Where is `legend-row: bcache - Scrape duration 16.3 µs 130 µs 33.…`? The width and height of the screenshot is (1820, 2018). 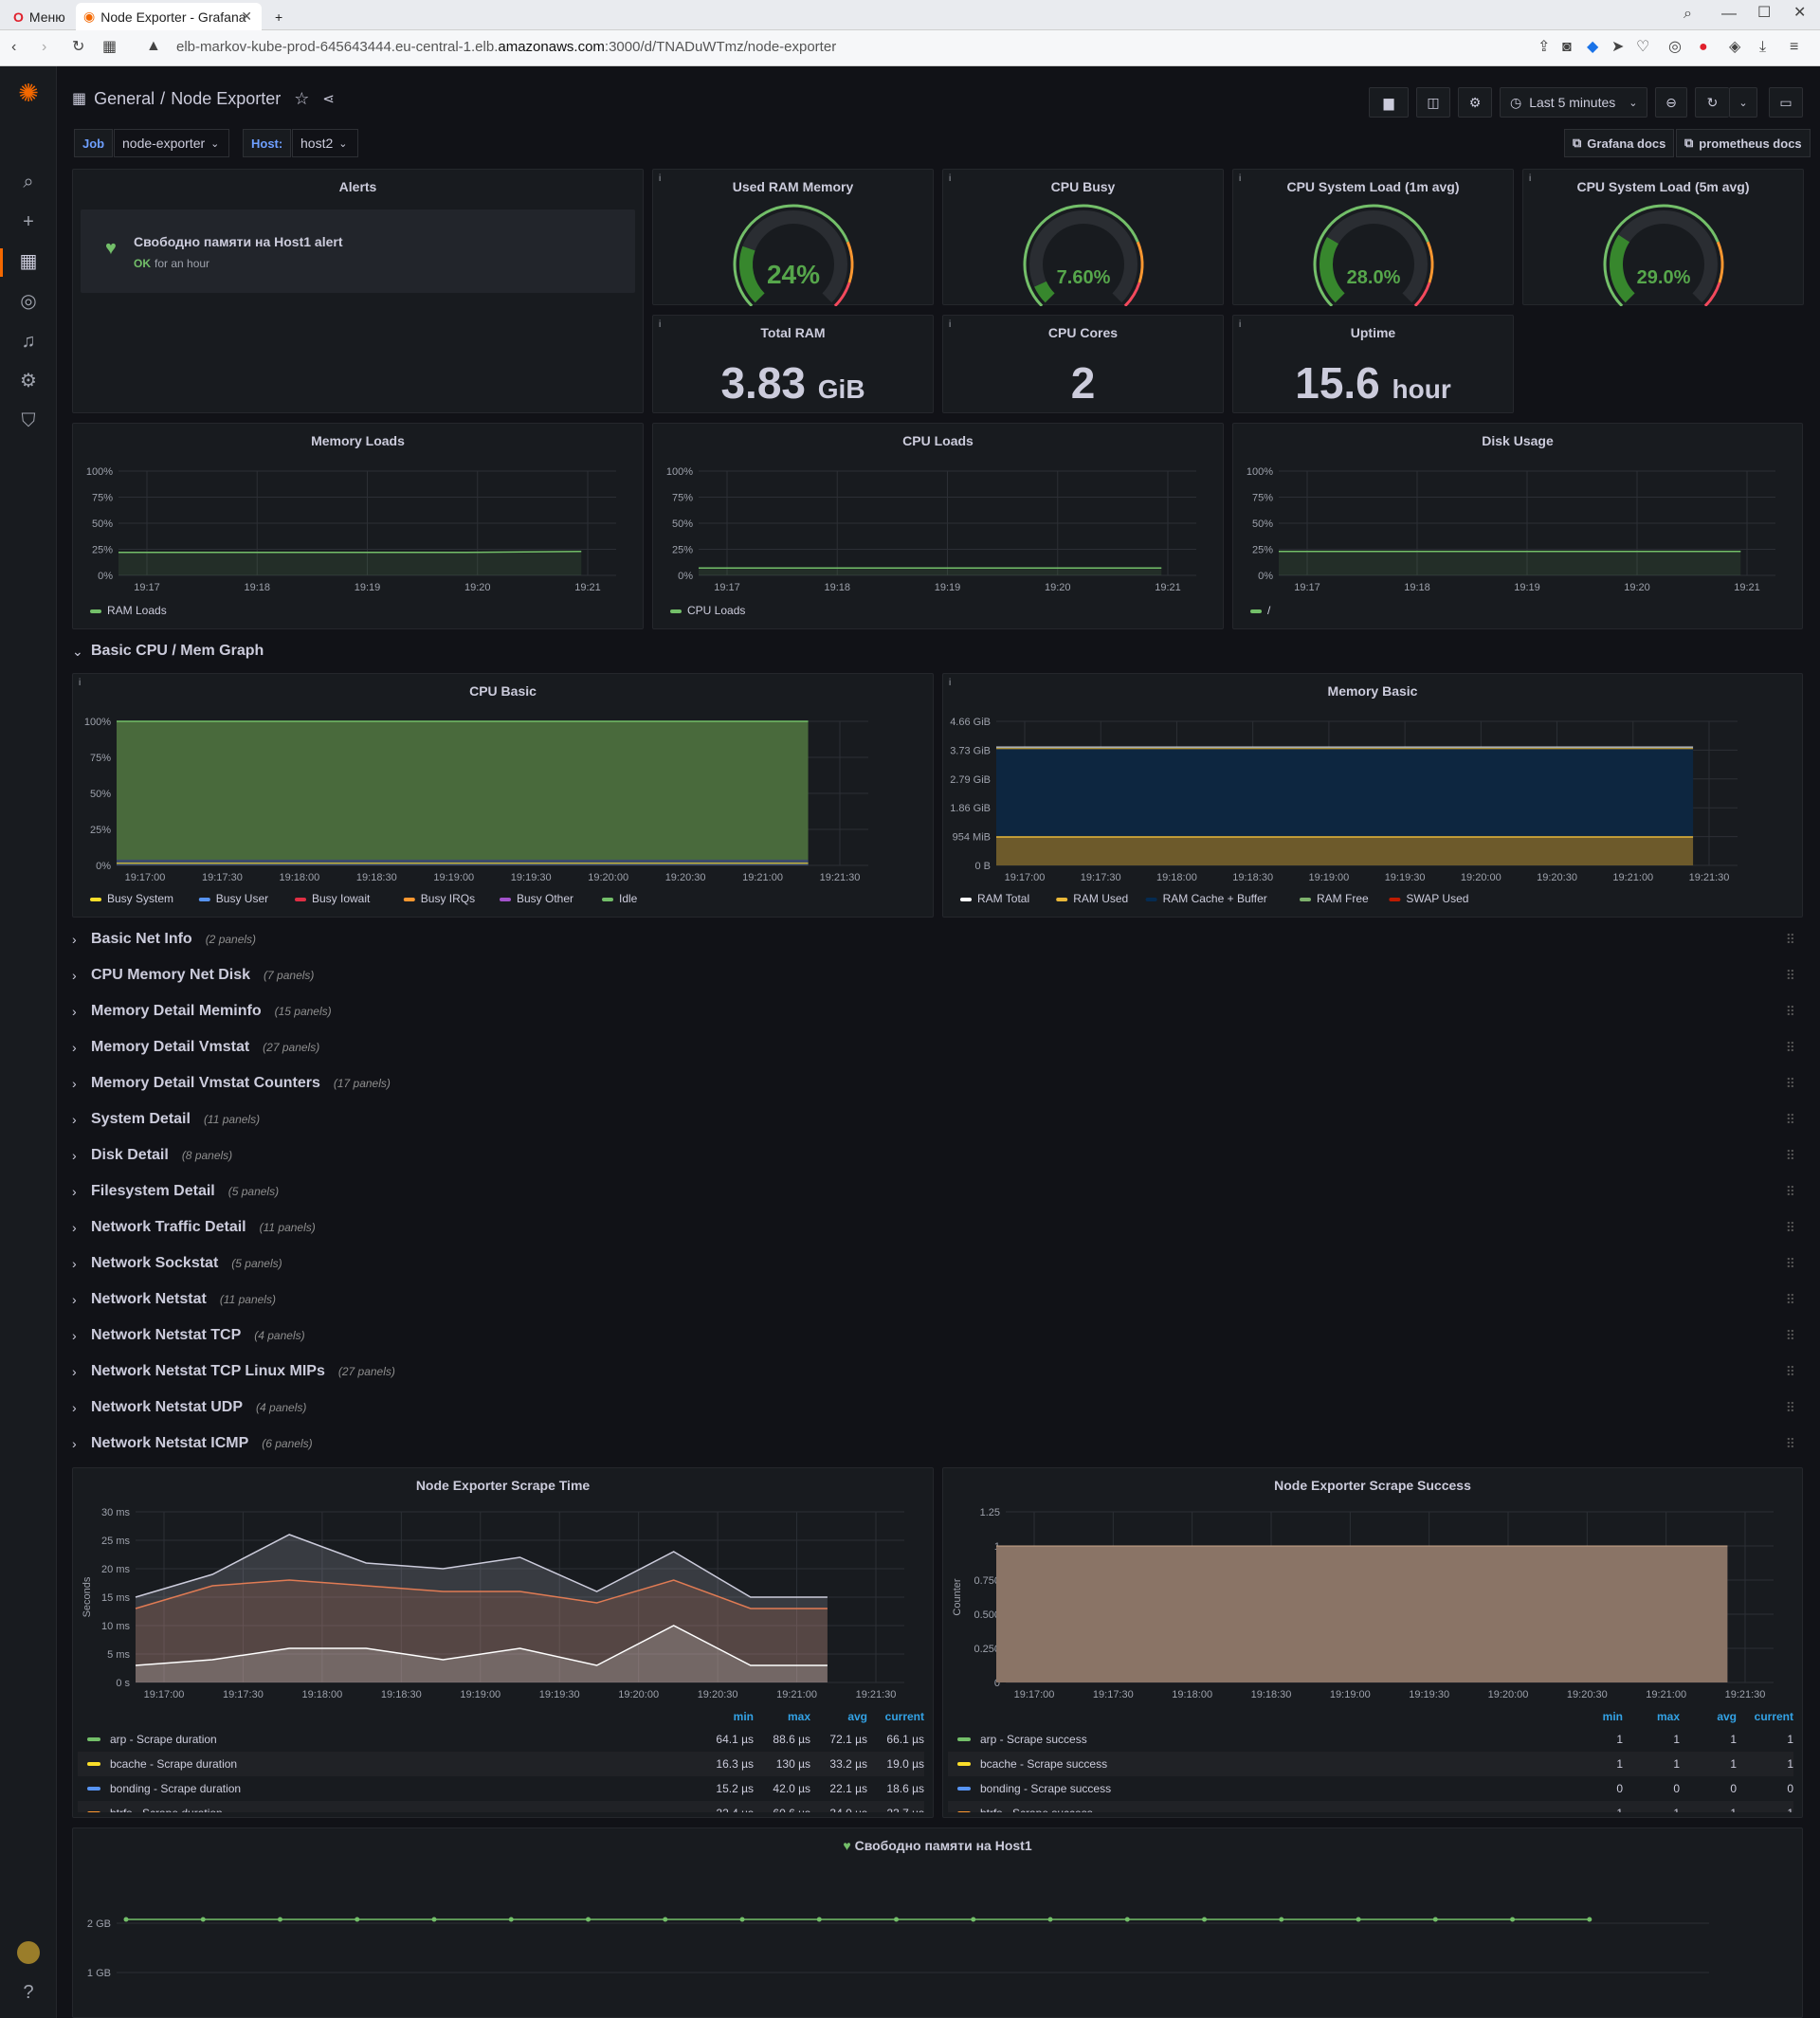
legend-row: bcache - Scrape duration 16.3 µs 130 µs 33.… is located at coordinates (501, 1764).